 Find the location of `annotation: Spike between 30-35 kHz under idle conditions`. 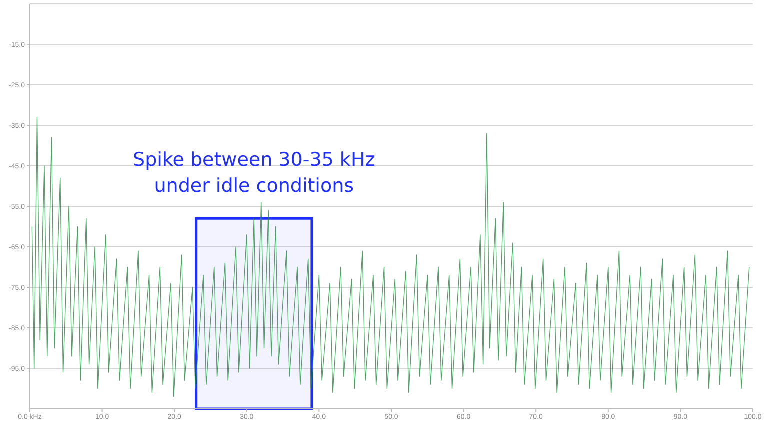

annotation: Spike between 30-35 kHz under idle conditions is located at coordinates (254, 173).